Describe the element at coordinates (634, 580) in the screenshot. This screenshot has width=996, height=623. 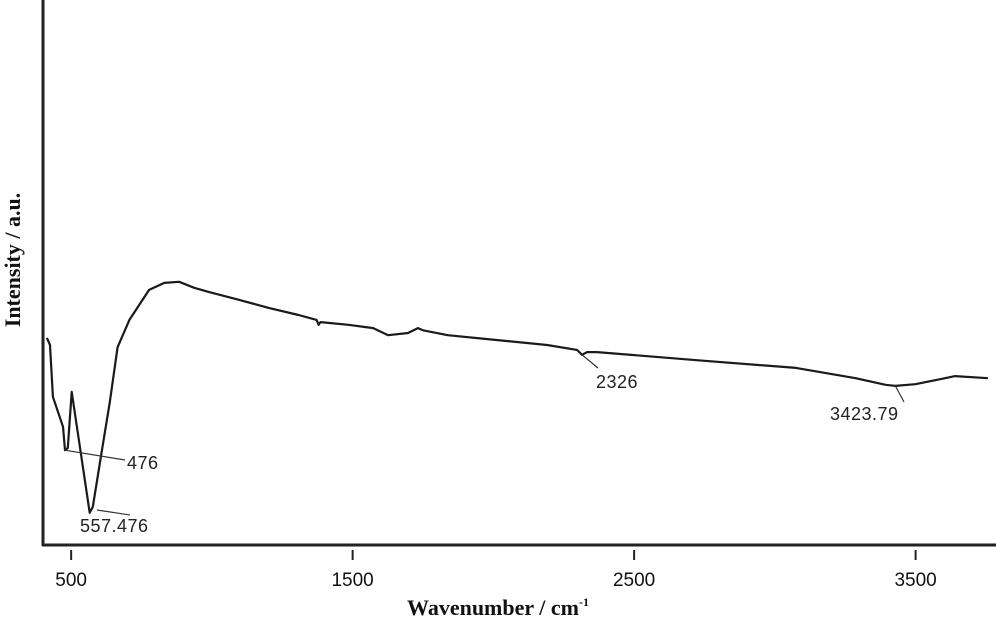
I see `x-tick-label: 2500` at that location.